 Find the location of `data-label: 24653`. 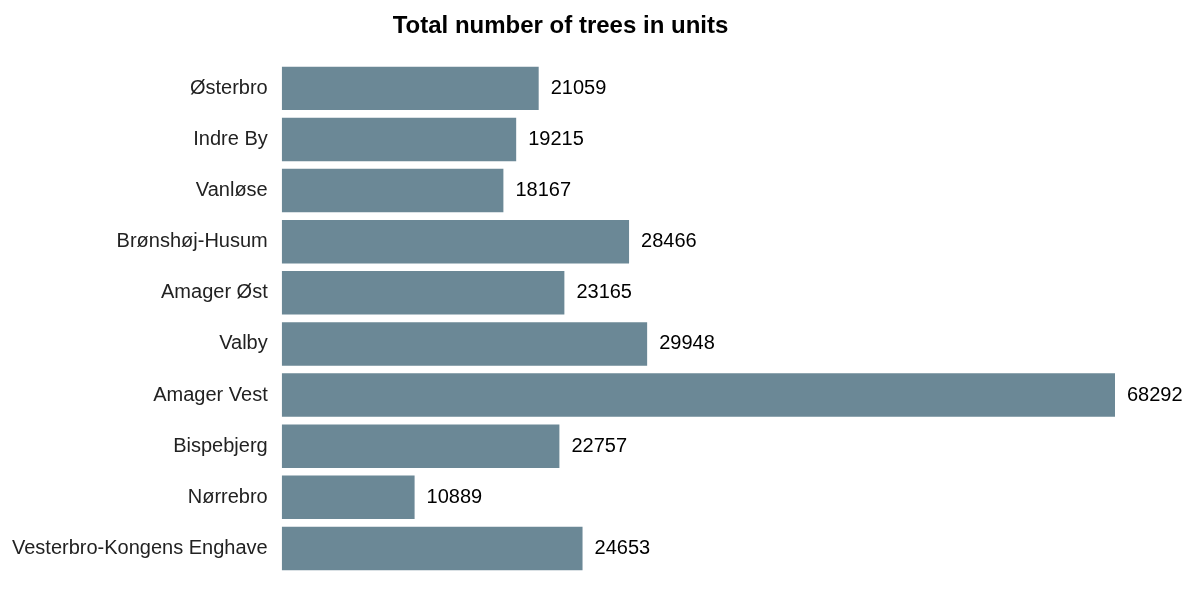

data-label: 24653 is located at coordinates (622, 546).